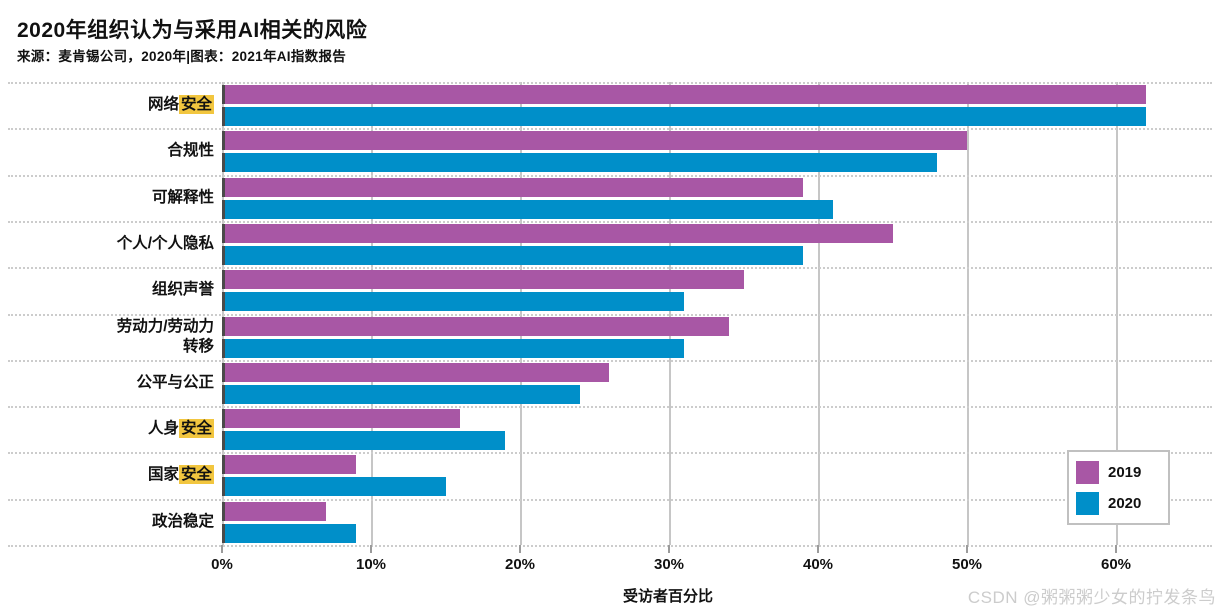 The width and height of the screenshot is (1226, 616). What do you see at coordinates (610, 105) in the screenshot?
I see `category-row: 网络 安全` at bounding box center [610, 105].